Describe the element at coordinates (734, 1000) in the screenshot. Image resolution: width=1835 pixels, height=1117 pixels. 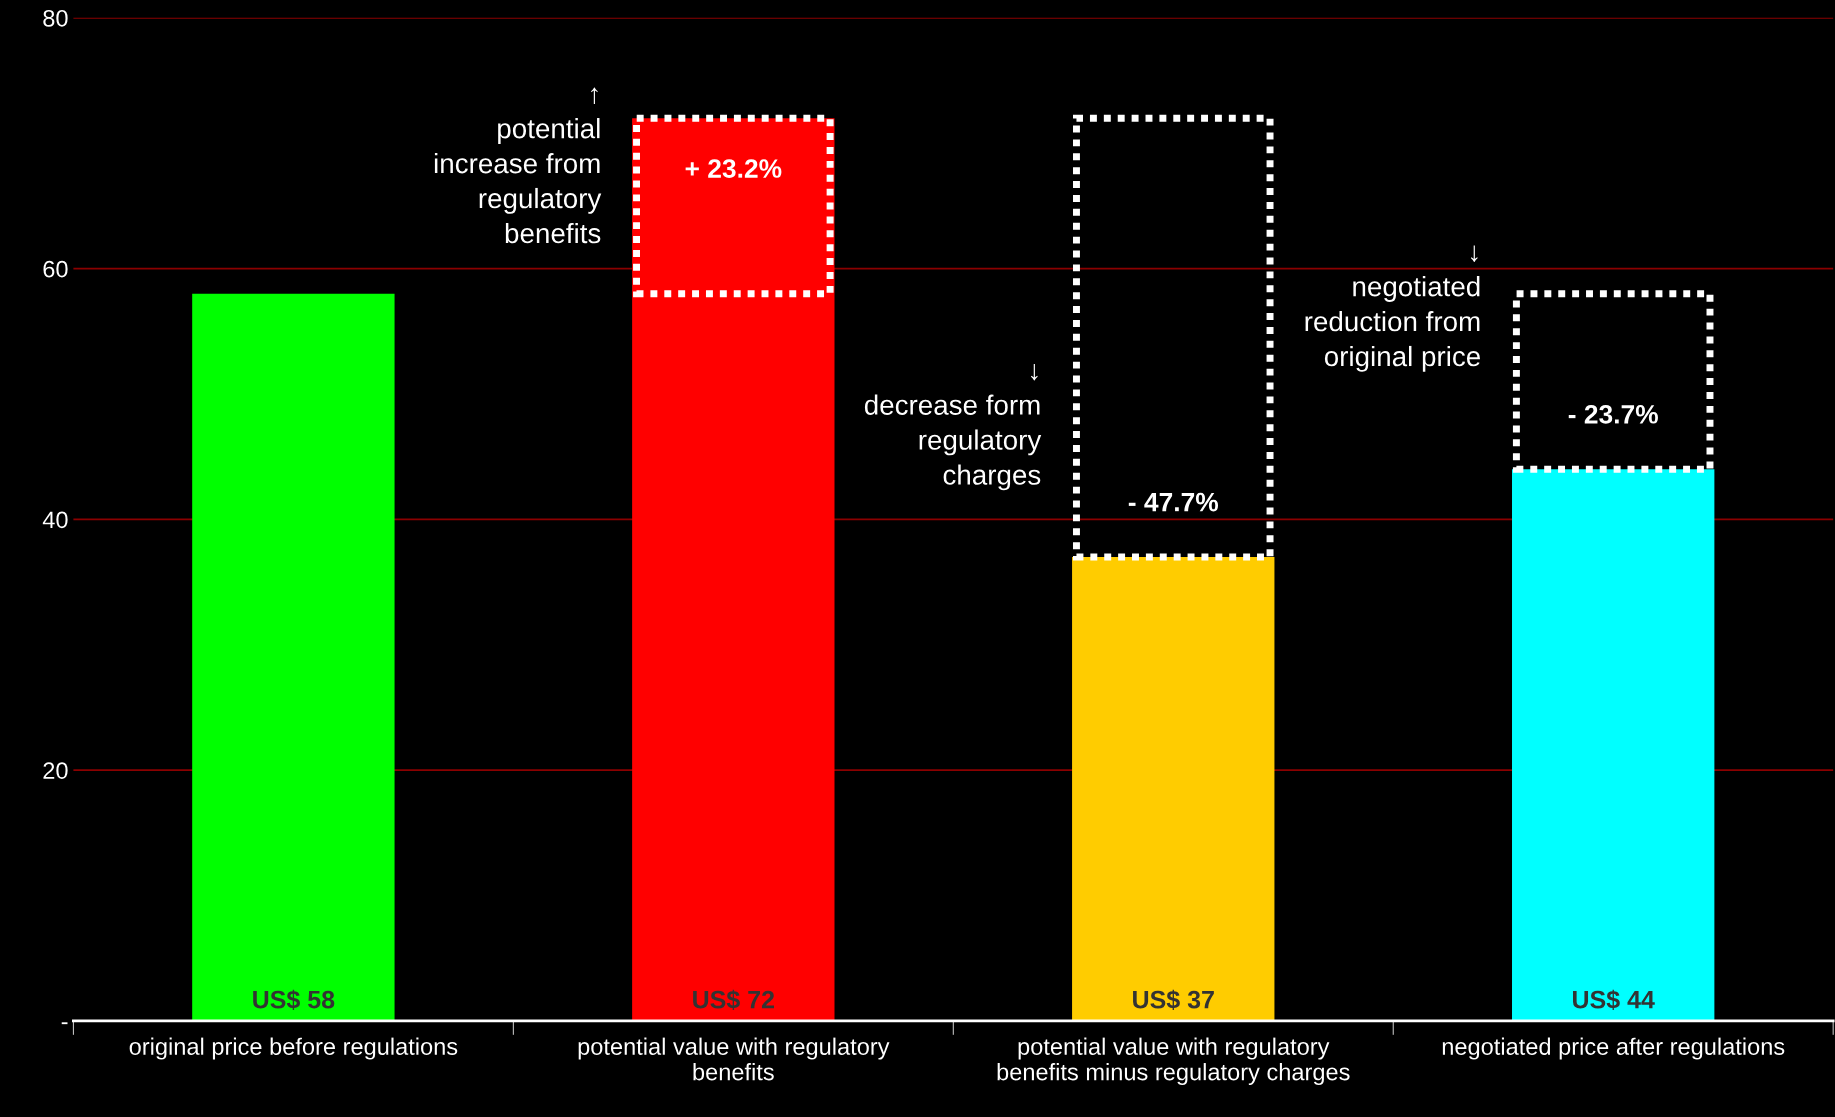
I see `data-label: US$ 72` at that location.